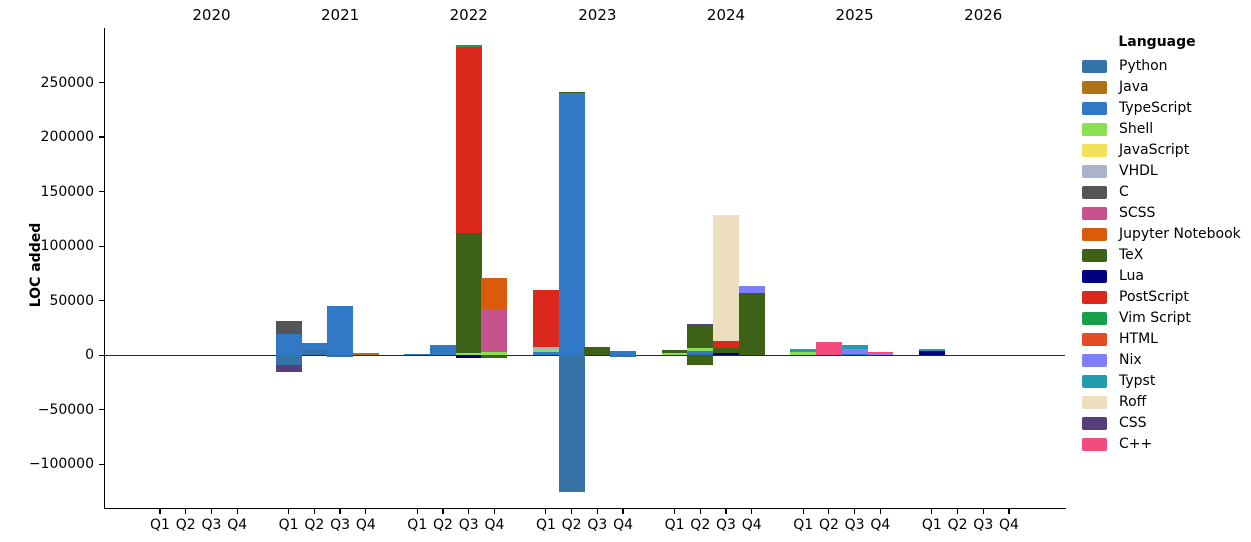  What do you see at coordinates (1166, 66) in the screenshot?
I see `legend-row: Python` at bounding box center [1166, 66].